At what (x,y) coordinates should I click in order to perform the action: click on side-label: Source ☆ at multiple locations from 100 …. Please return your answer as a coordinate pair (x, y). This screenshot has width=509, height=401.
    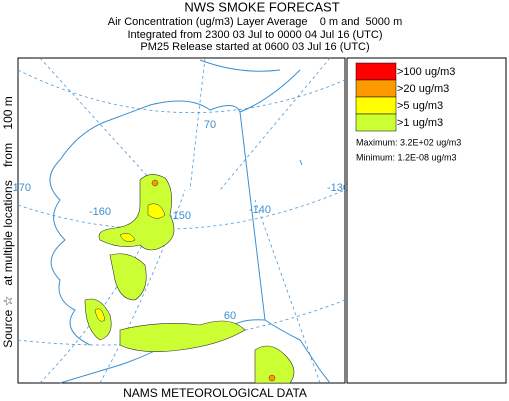
    Looking at the image, I should click on (8, 222).